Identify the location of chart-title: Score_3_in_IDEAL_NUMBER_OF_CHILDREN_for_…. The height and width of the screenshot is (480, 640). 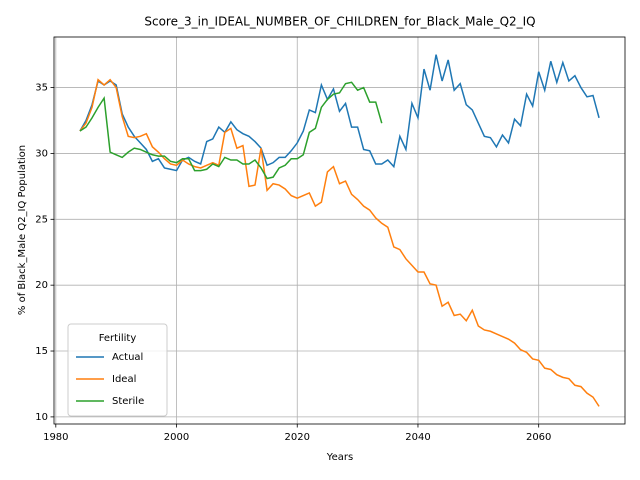
(339, 22).